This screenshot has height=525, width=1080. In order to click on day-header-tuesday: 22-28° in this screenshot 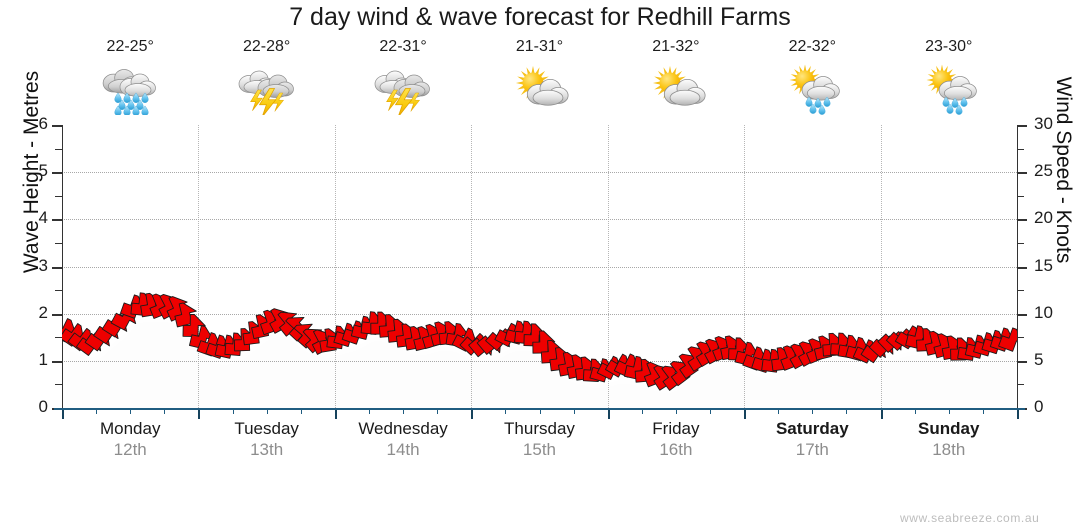, I will do `click(266, 80)`.